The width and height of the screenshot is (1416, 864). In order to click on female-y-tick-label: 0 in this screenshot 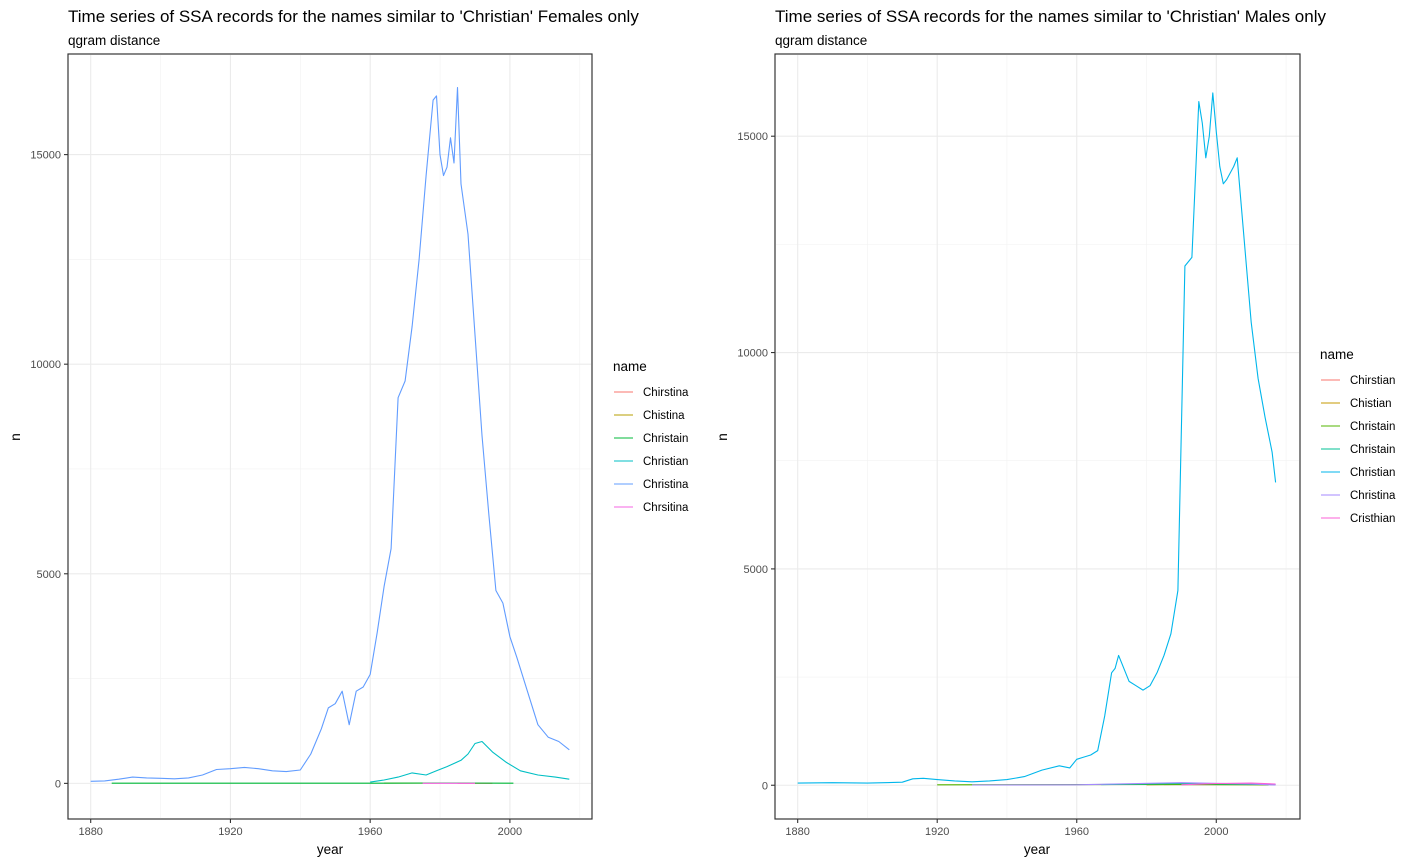, I will do `click(58, 784)`.